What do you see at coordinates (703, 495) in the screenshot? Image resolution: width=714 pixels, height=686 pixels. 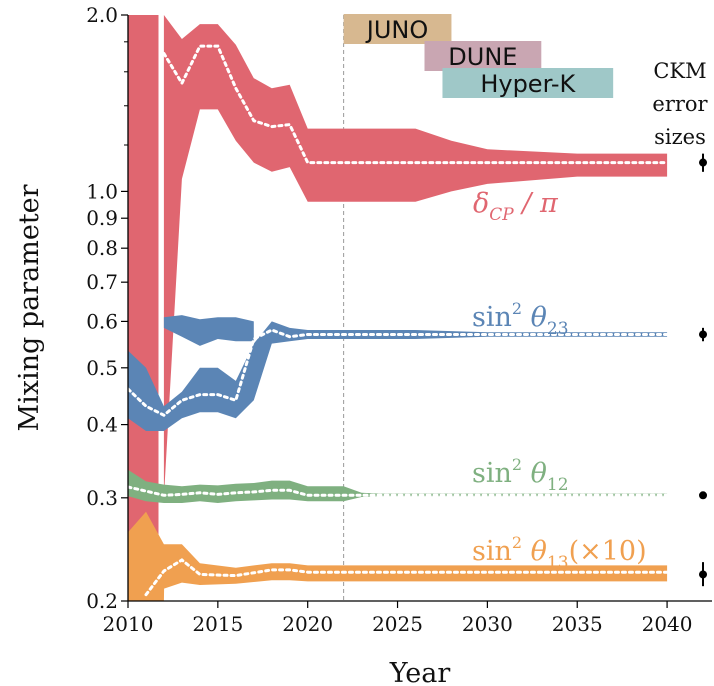 I see `ckm-point-s12` at bounding box center [703, 495].